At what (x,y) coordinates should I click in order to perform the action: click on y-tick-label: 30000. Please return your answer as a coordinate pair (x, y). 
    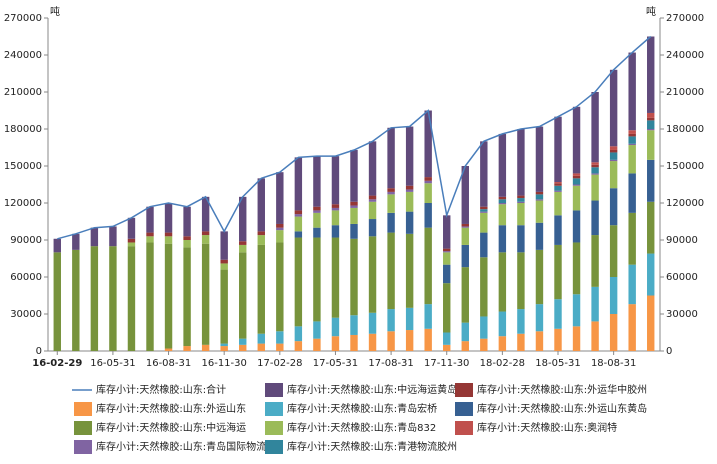
    Looking at the image, I should click on (26, 314).